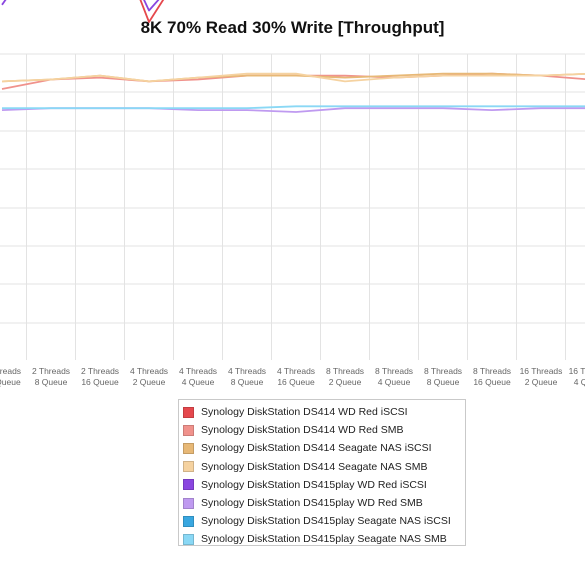  Describe the element at coordinates (541, 376) in the screenshot. I see `x-tick-label: 16 Threads 2 Queue` at that location.